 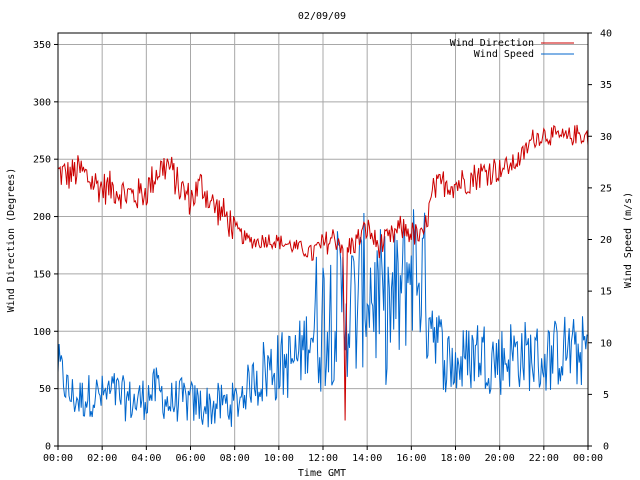 I want to click on y-left-tick-label: 250, so click(x=42, y=160).